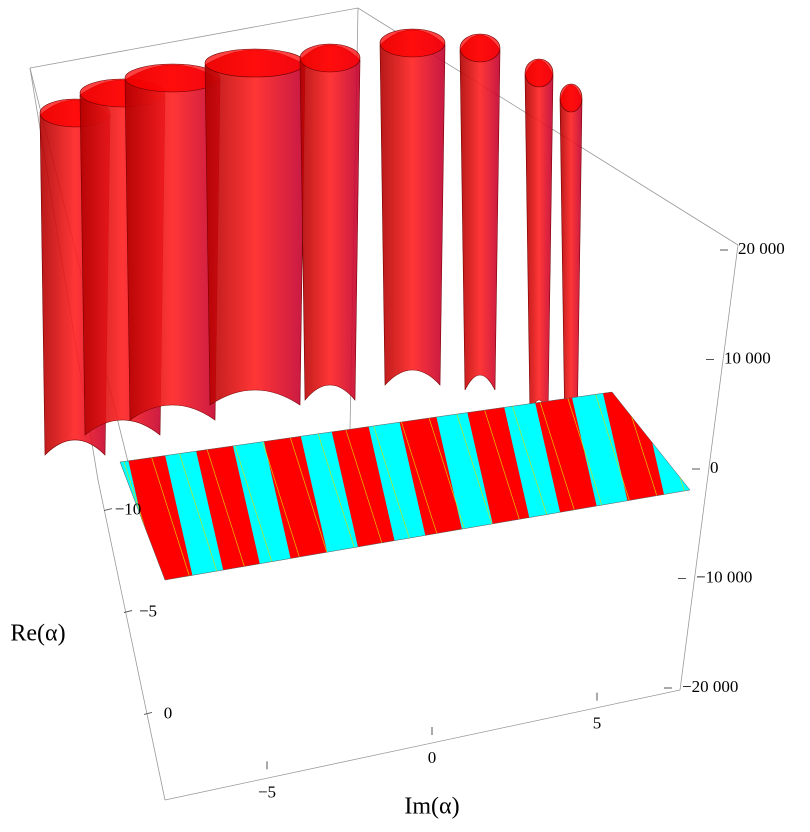 The image size is (810, 832). I want to click on tick-label: 10 000, so click(747, 357).